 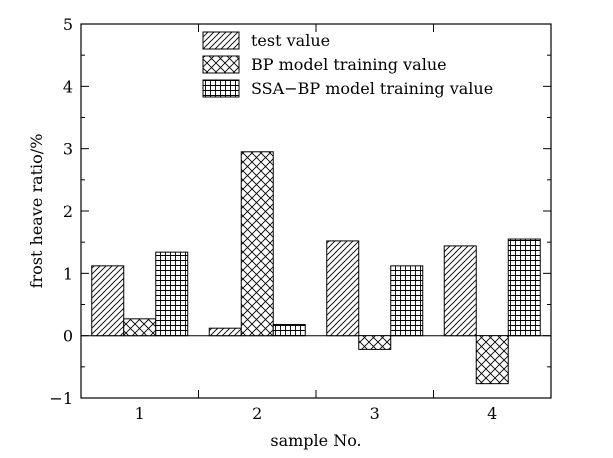 What do you see at coordinates (375, 413) in the screenshot?
I see `x-tick-label: 3` at bounding box center [375, 413].